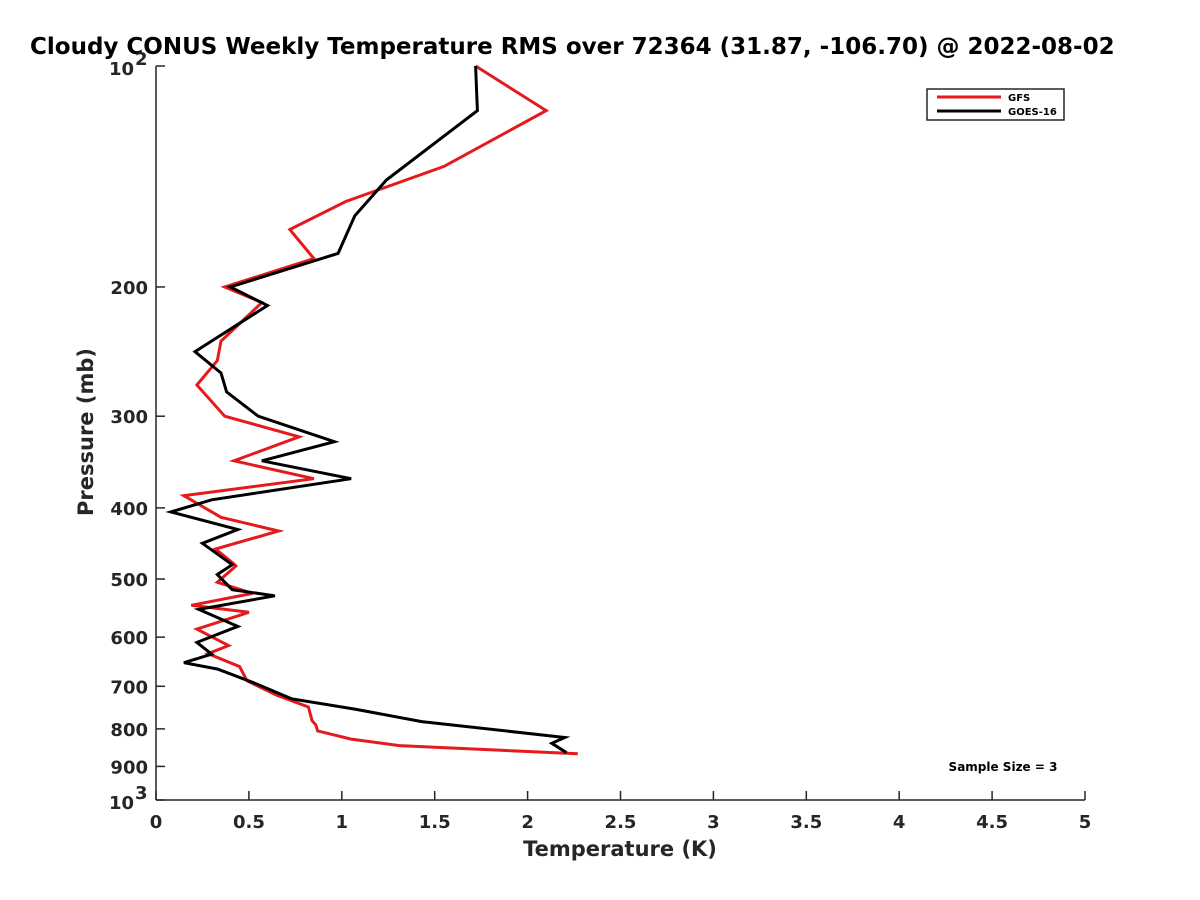 The image size is (1200, 900). Describe the element at coordinates (1019, 98) in the screenshot. I see `legend-label: GFS` at that location.